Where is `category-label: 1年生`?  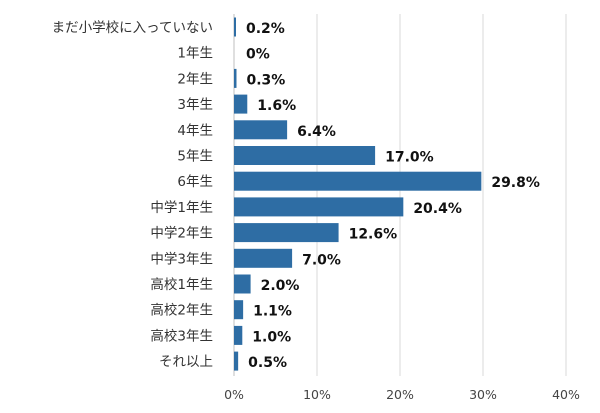
category-label: 1年生 is located at coordinates (195, 54).